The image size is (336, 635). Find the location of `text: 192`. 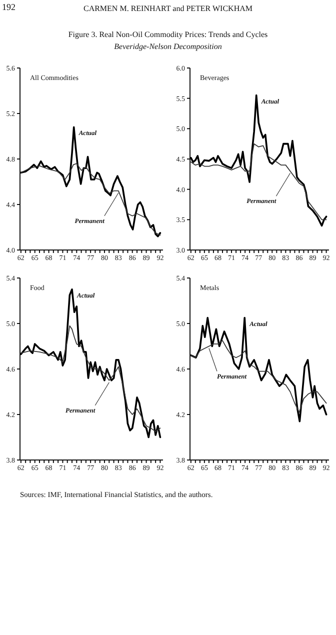

text: 192 is located at coordinates (9, 7).